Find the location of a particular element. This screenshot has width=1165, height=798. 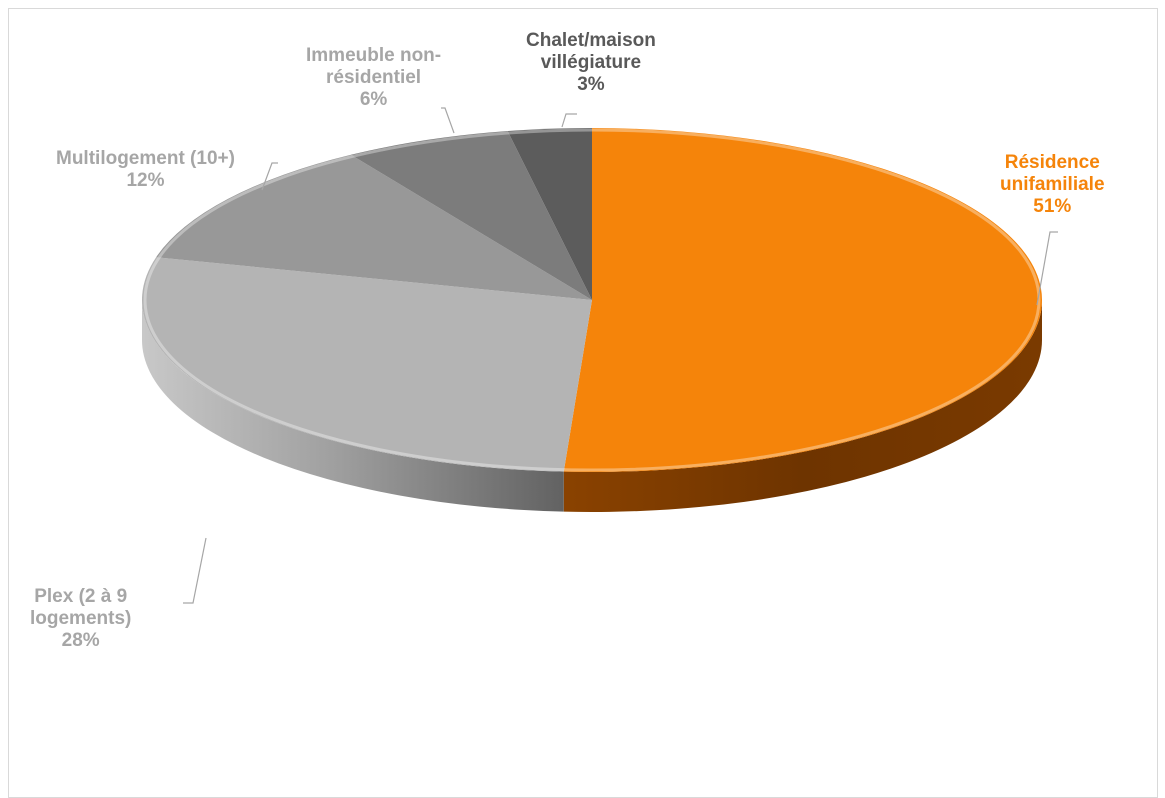

slice-percent: 6% is located at coordinates (373, 99).